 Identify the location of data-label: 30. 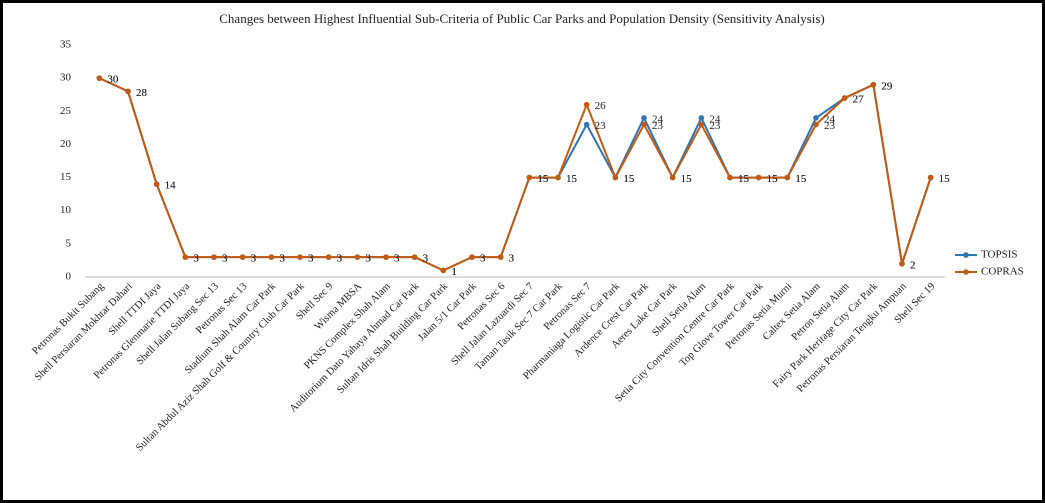
(113, 80).